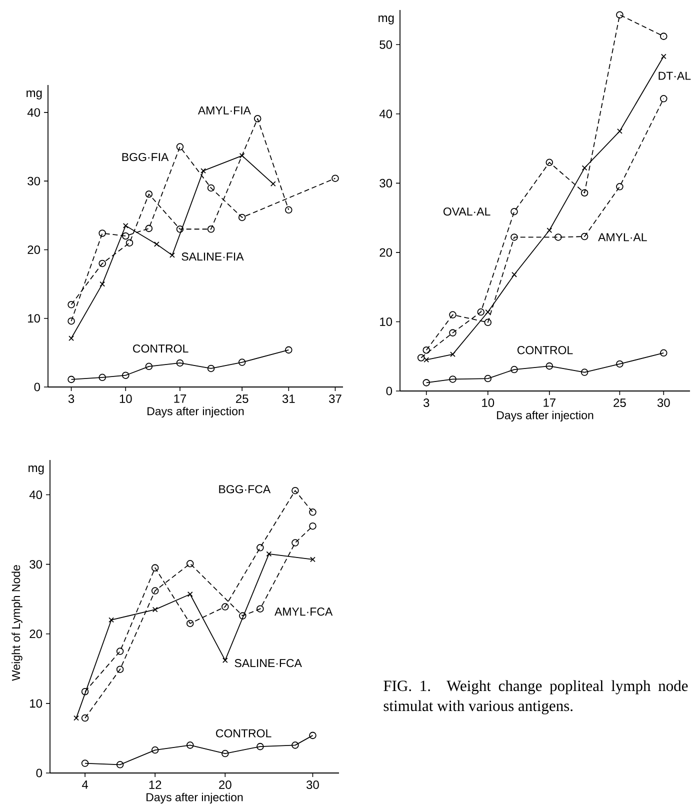  What do you see at coordinates (303, 612) in the screenshot?
I see `series-label: AMYL·FCA` at bounding box center [303, 612].